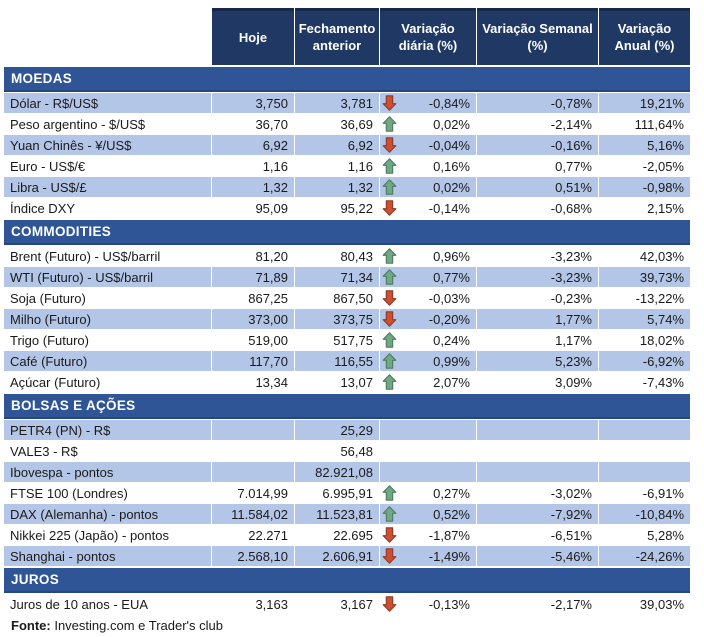 The image size is (704, 637). I want to click on row-label: Índice DXY, so click(107, 208).